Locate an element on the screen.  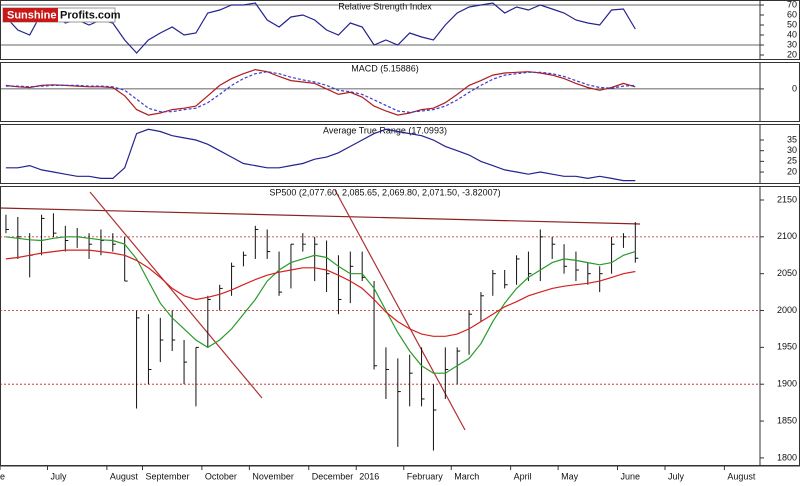
y-tick-label: 50 is located at coordinates (792, 24).